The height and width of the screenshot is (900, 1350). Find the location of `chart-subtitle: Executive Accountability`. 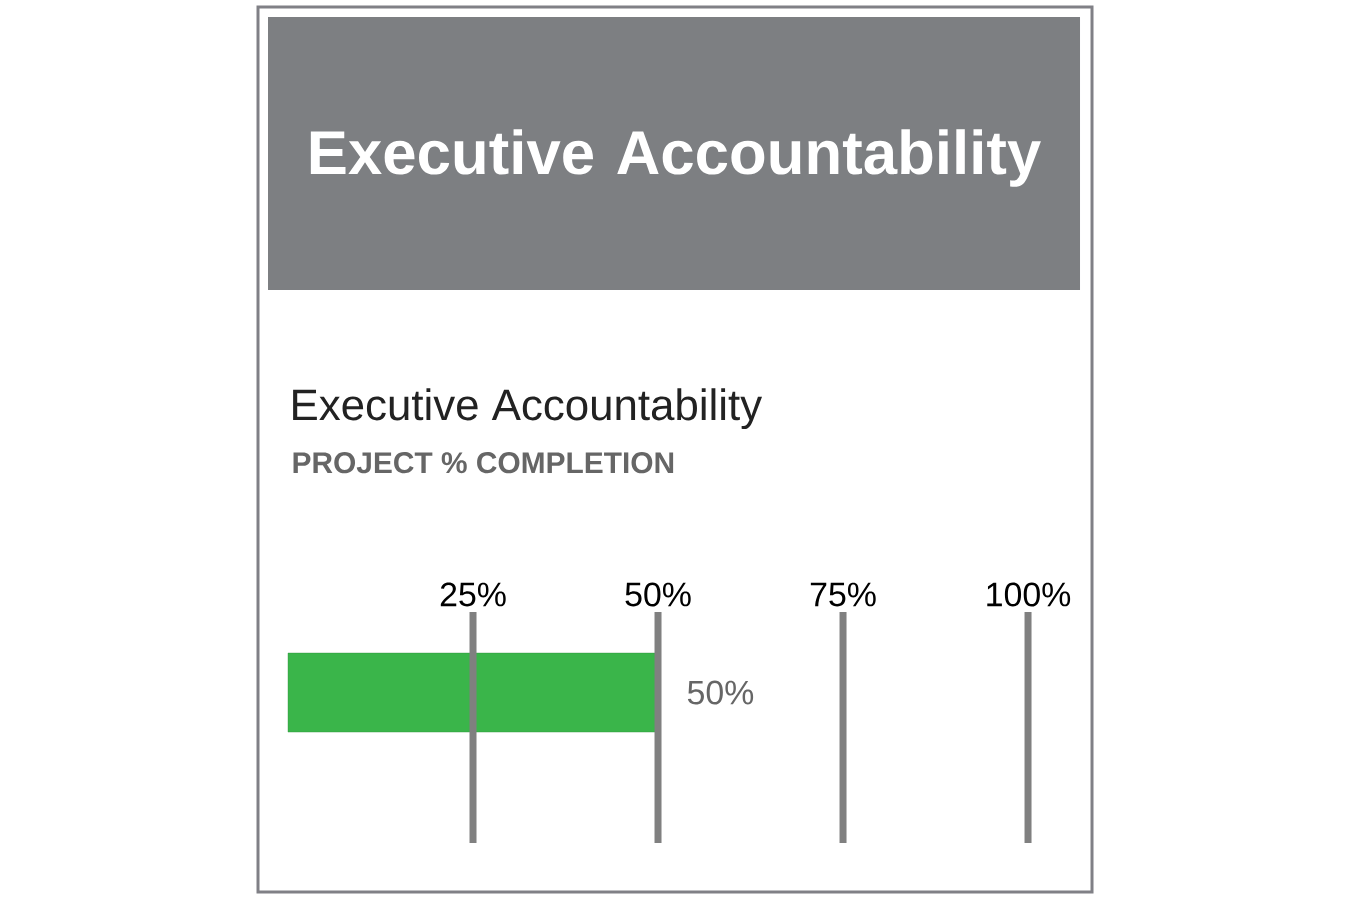

chart-subtitle: Executive Accountability is located at coordinates (528, 409).